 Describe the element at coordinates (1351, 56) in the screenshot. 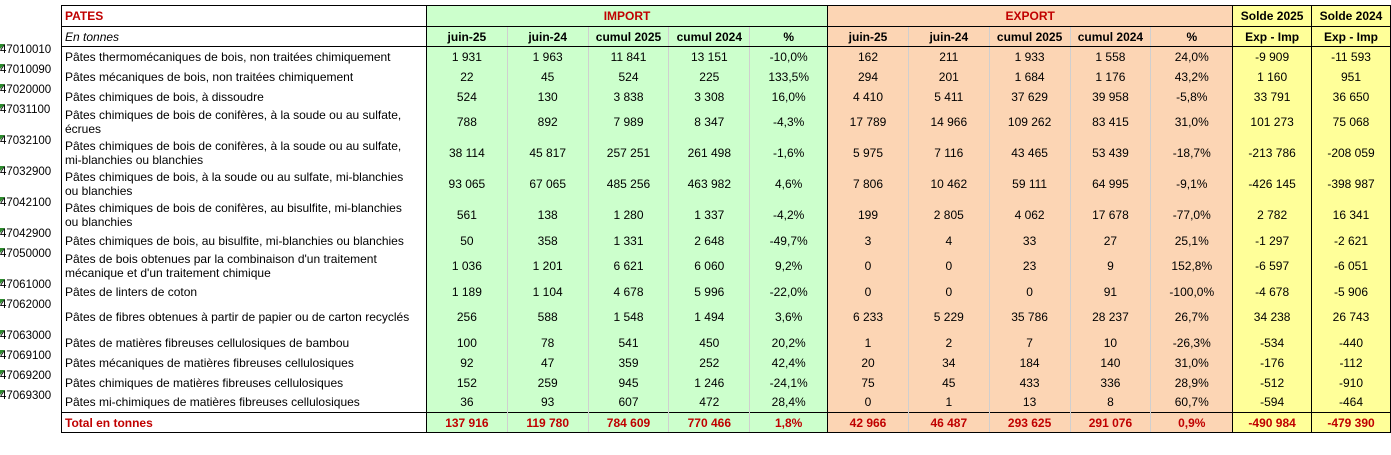

I see `solde-value: -11 593` at that location.